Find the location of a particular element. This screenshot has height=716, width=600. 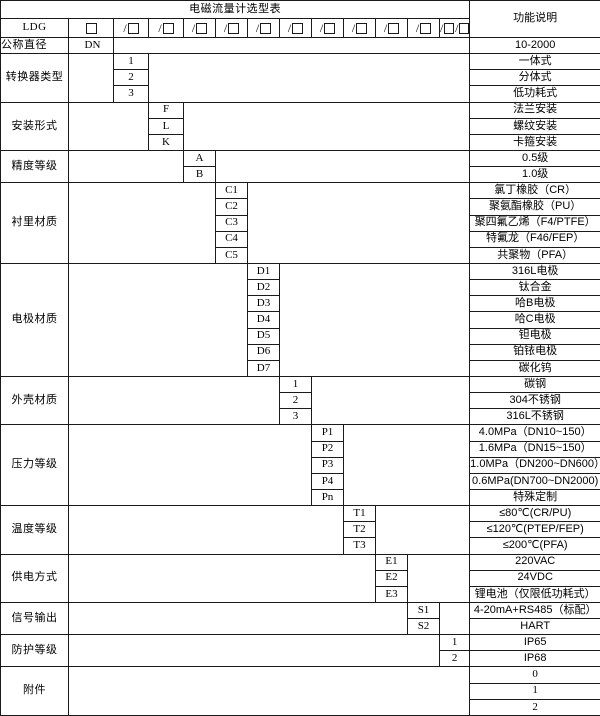

row-label-12: 附件 is located at coordinates (34, 691).